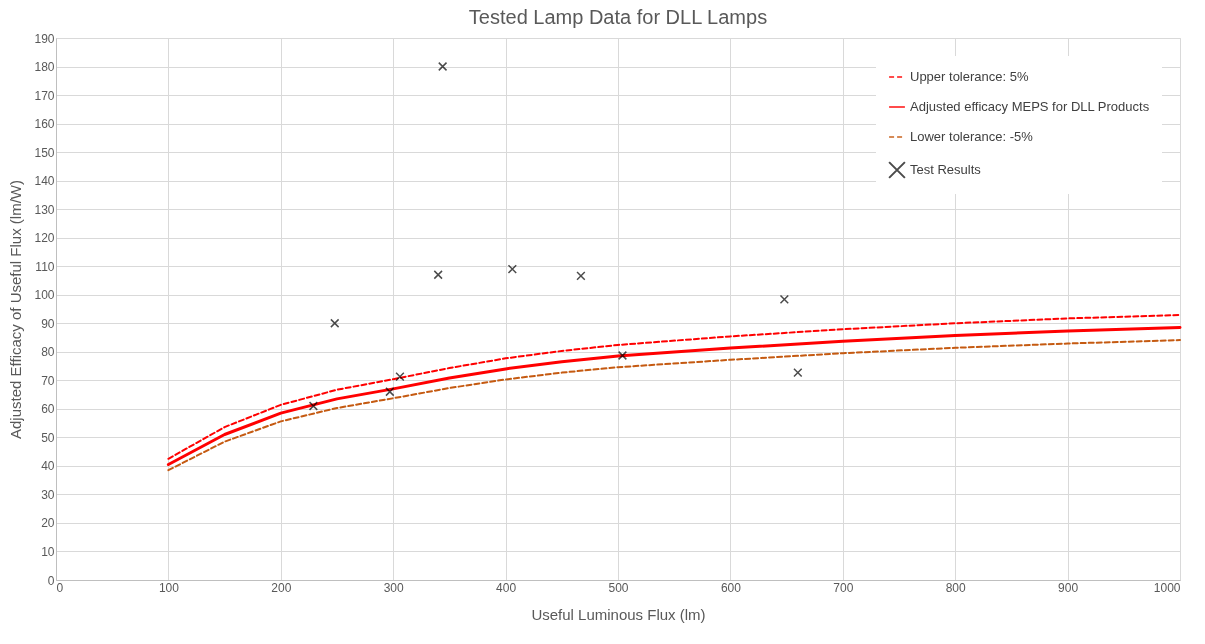  Describe the element at coordinates (946, 169) in the screenshot. I see `legend-label: Test Results` at that location.